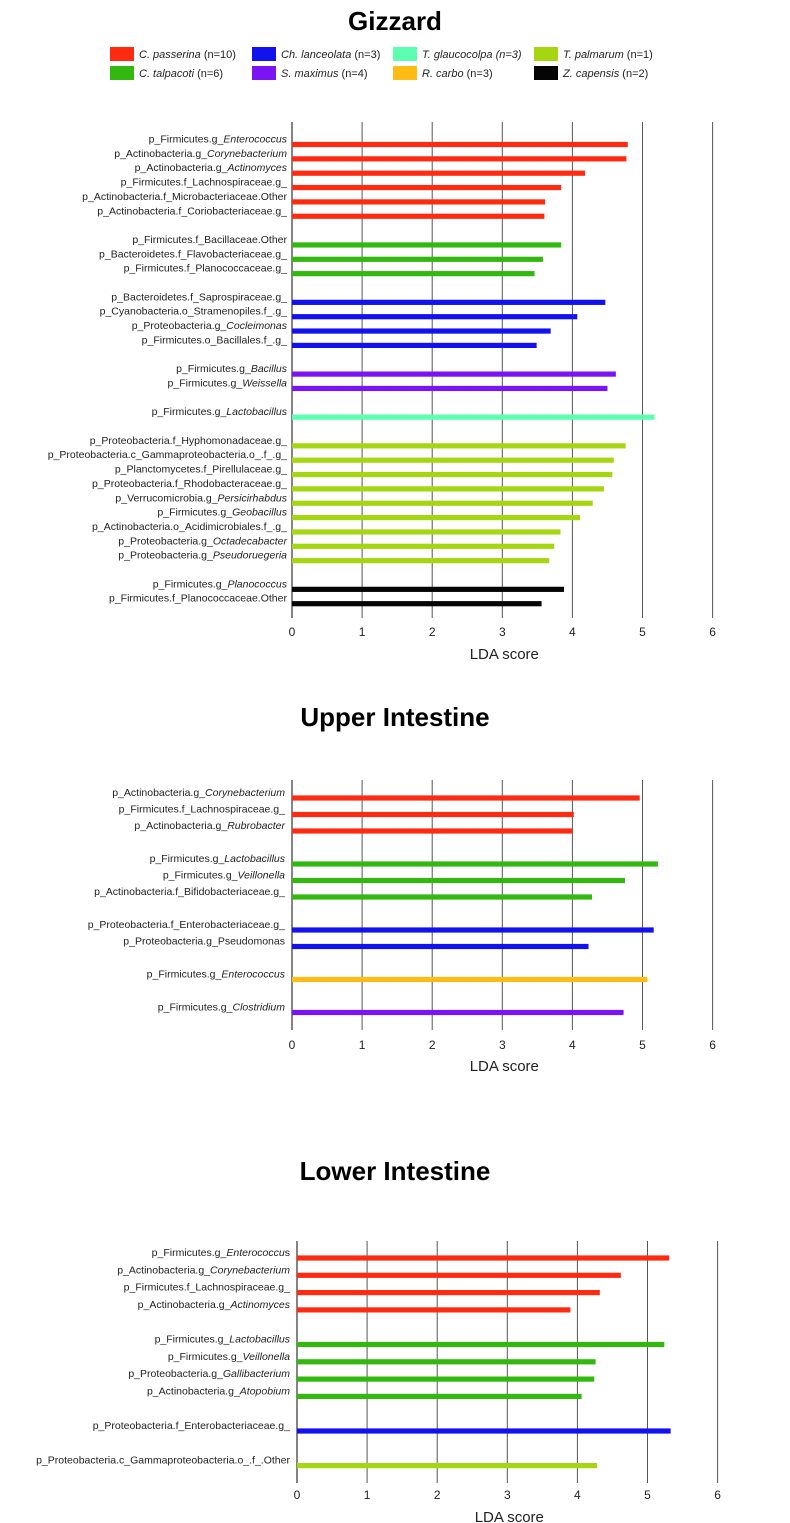 Image resolution: width=790 pixels, height=1523 pixels. What do you see at coordinates (220, 584) in the screenshot?
I see `bar-label: p_Firmicutes.g_Planococcus` at bounding box center [220, 584].